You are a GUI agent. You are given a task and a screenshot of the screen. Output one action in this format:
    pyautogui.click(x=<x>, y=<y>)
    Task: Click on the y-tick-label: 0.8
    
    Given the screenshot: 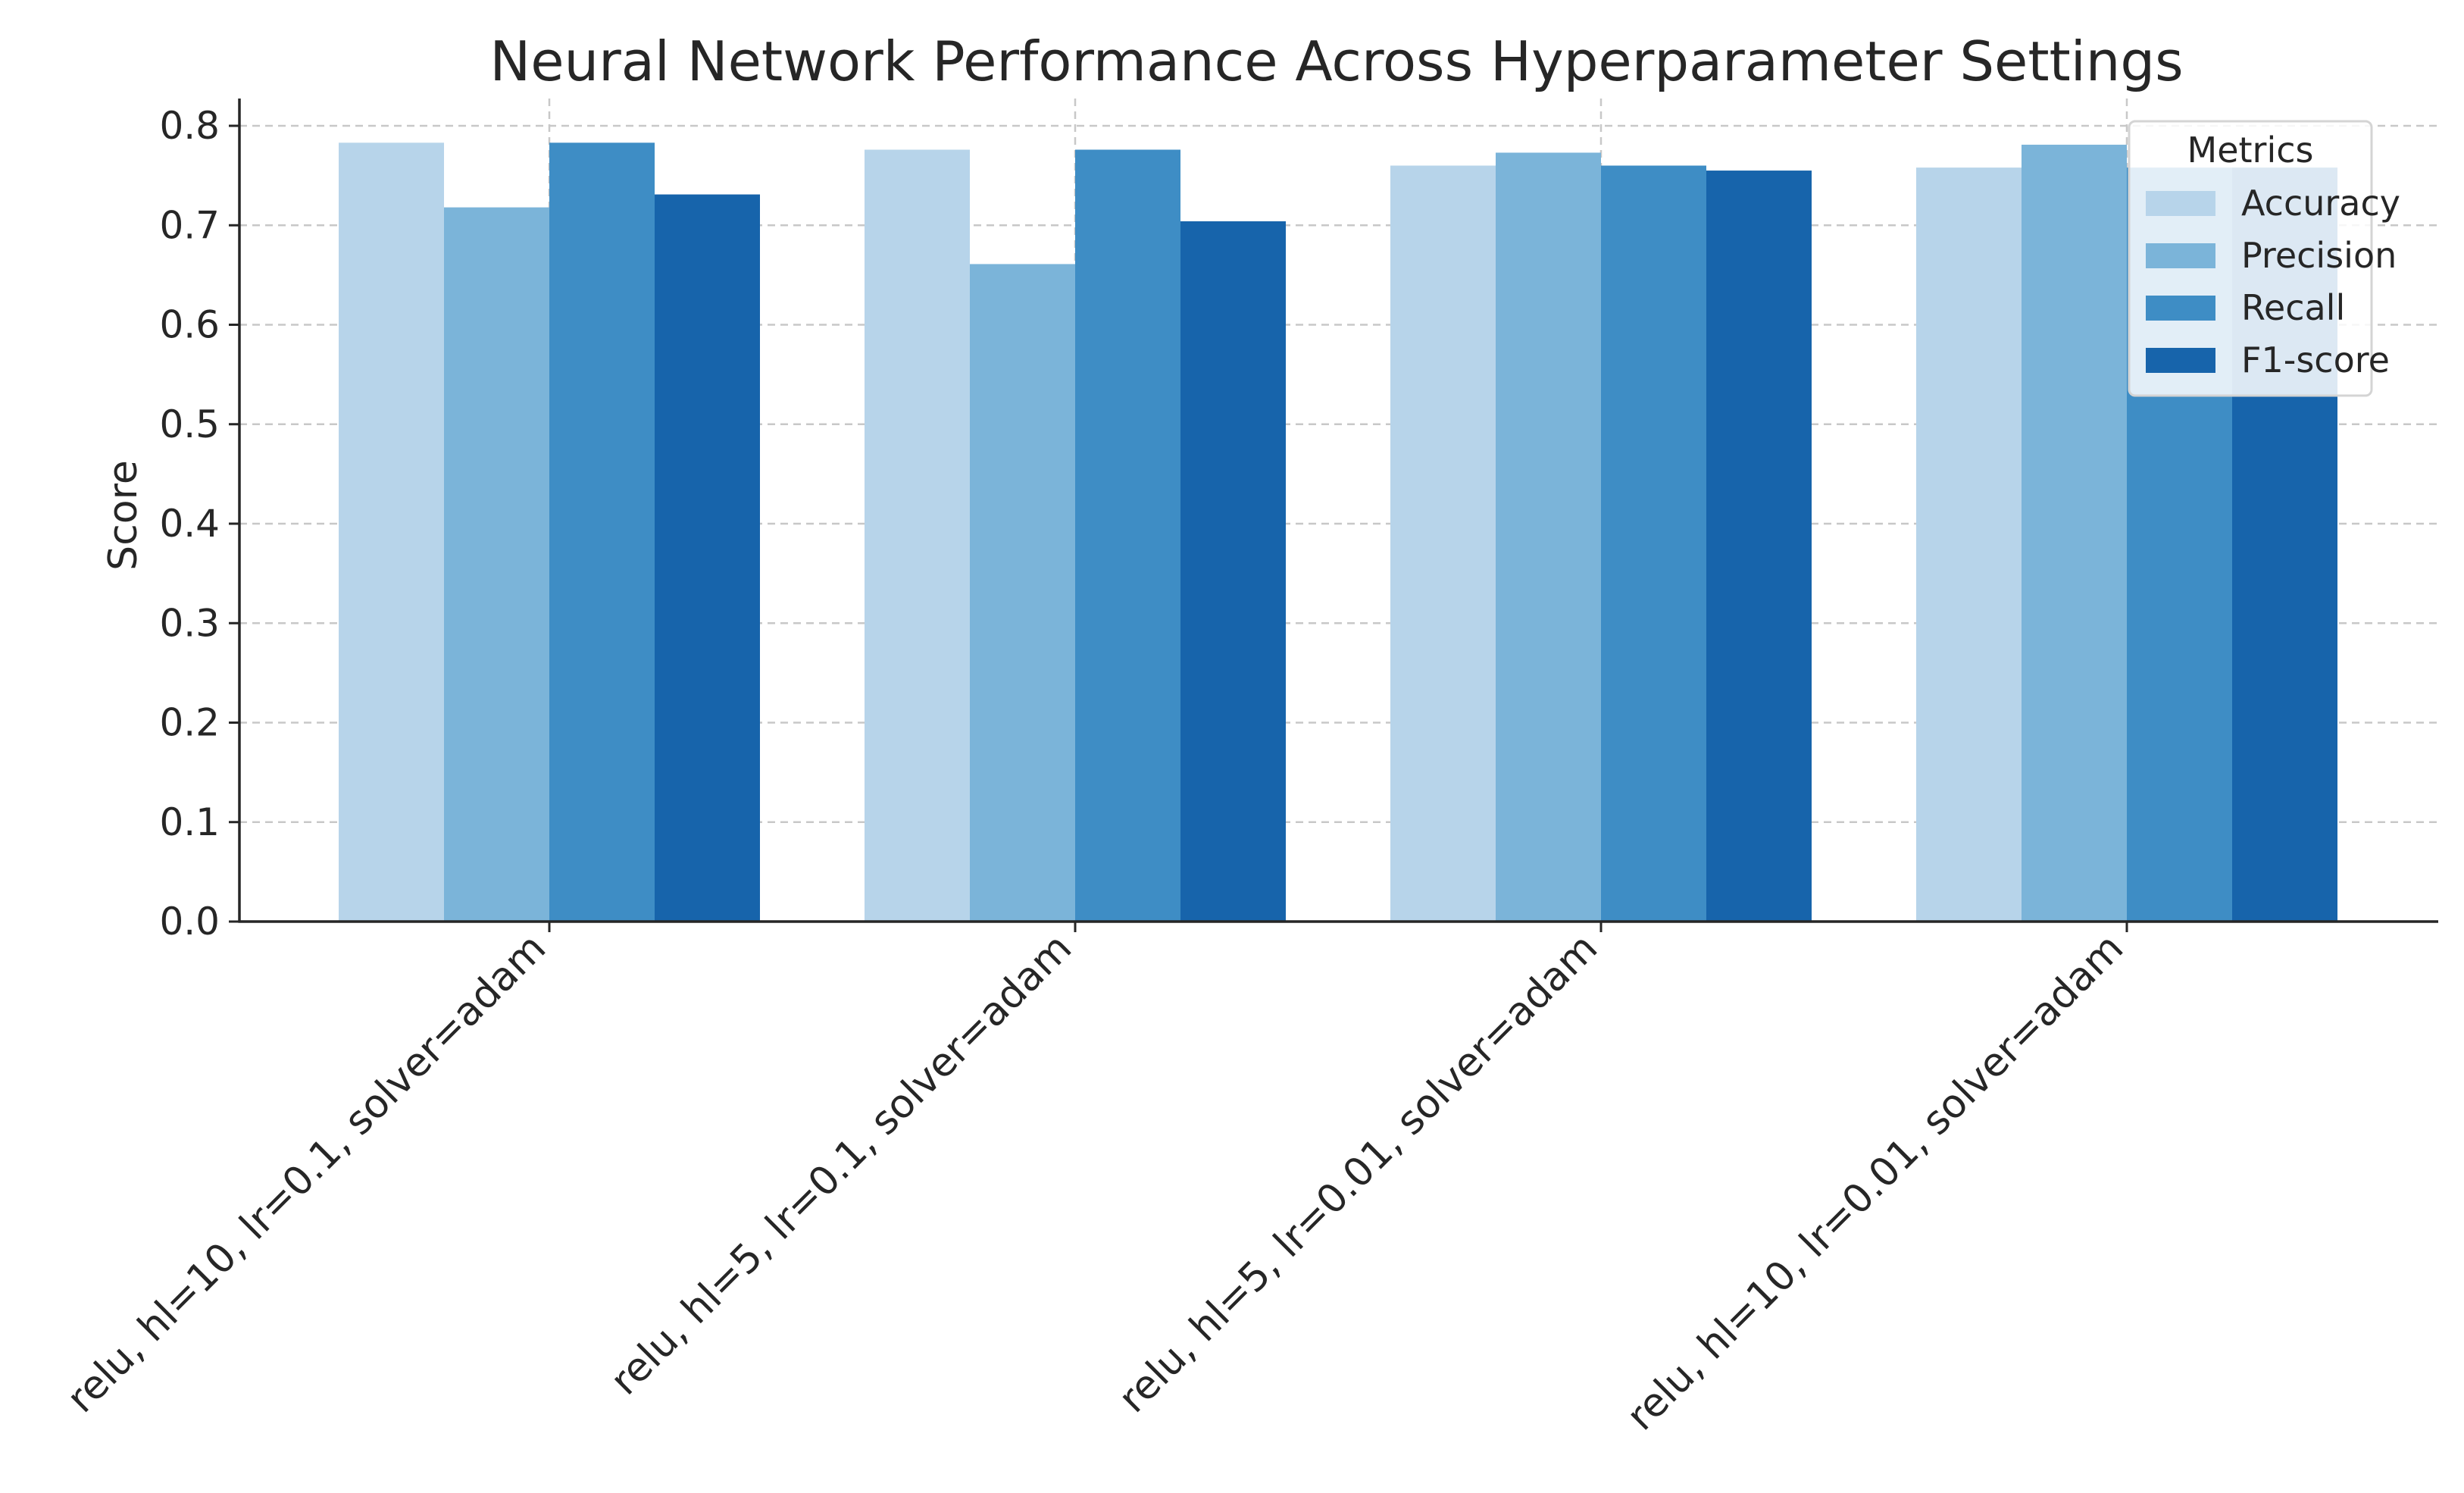 What is the action you would take?
    pyautogui.click(x=189, y=126)
    